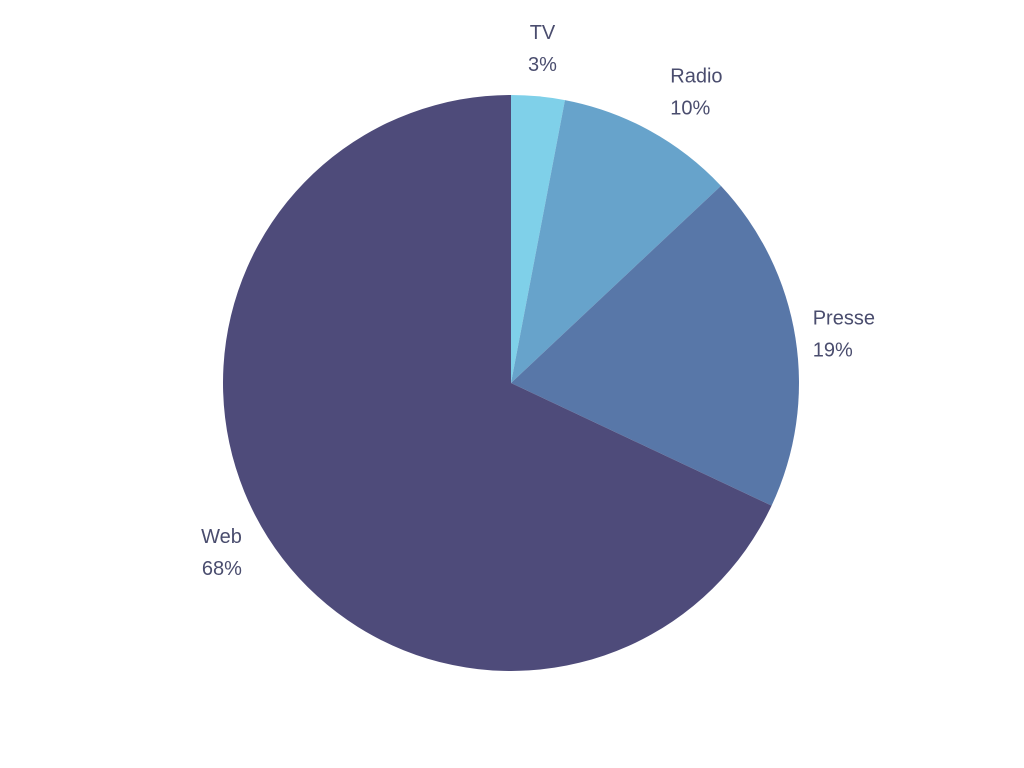 The height and width of the screenshot is (768, 1024). Describe the element at coordinates (221, 537) in the screenshot. I see `slice-label: Web` at that location.